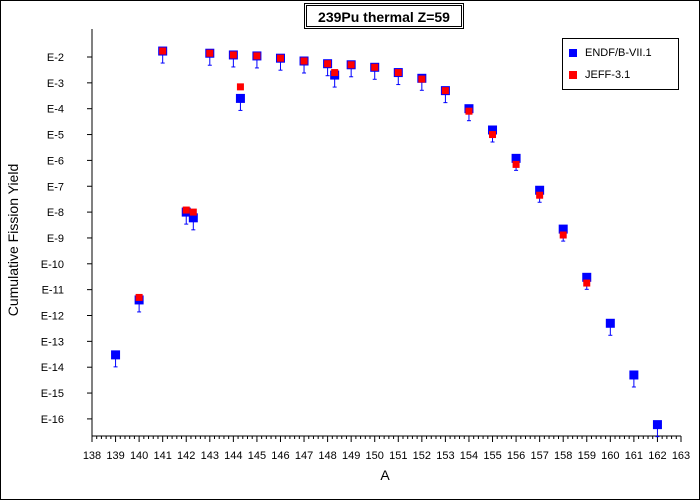 This screenshot has height=500, width=700. I want to click on legend: ENDF/B-VII.1 JEFF-3.1, so click(620, 64).